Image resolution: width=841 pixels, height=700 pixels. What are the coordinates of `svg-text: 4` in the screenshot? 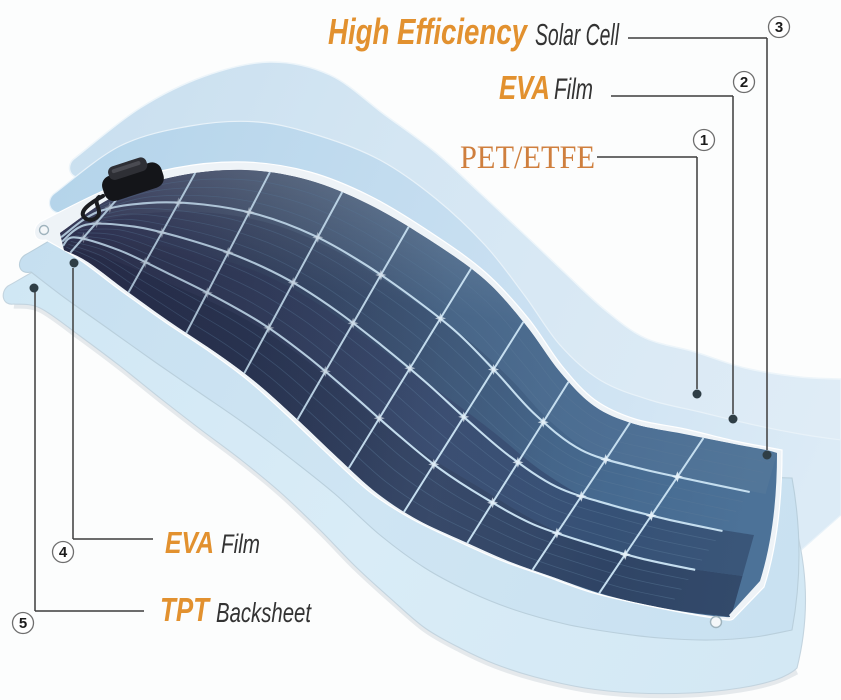 It's located at (63, 552).